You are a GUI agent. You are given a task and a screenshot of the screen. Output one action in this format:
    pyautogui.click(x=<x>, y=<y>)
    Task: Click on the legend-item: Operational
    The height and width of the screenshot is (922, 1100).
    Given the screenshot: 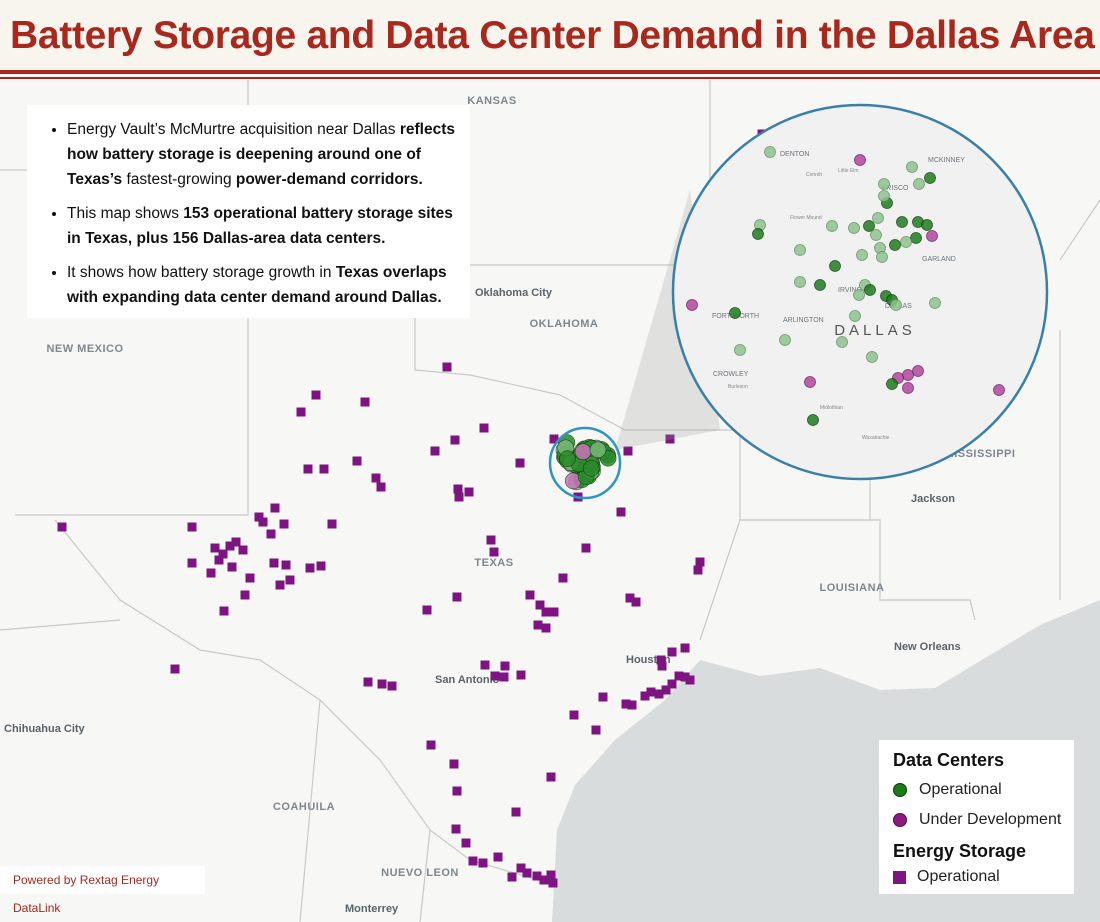 What is the action you would take?
    pyautogui.click(x=958, y=876)
    